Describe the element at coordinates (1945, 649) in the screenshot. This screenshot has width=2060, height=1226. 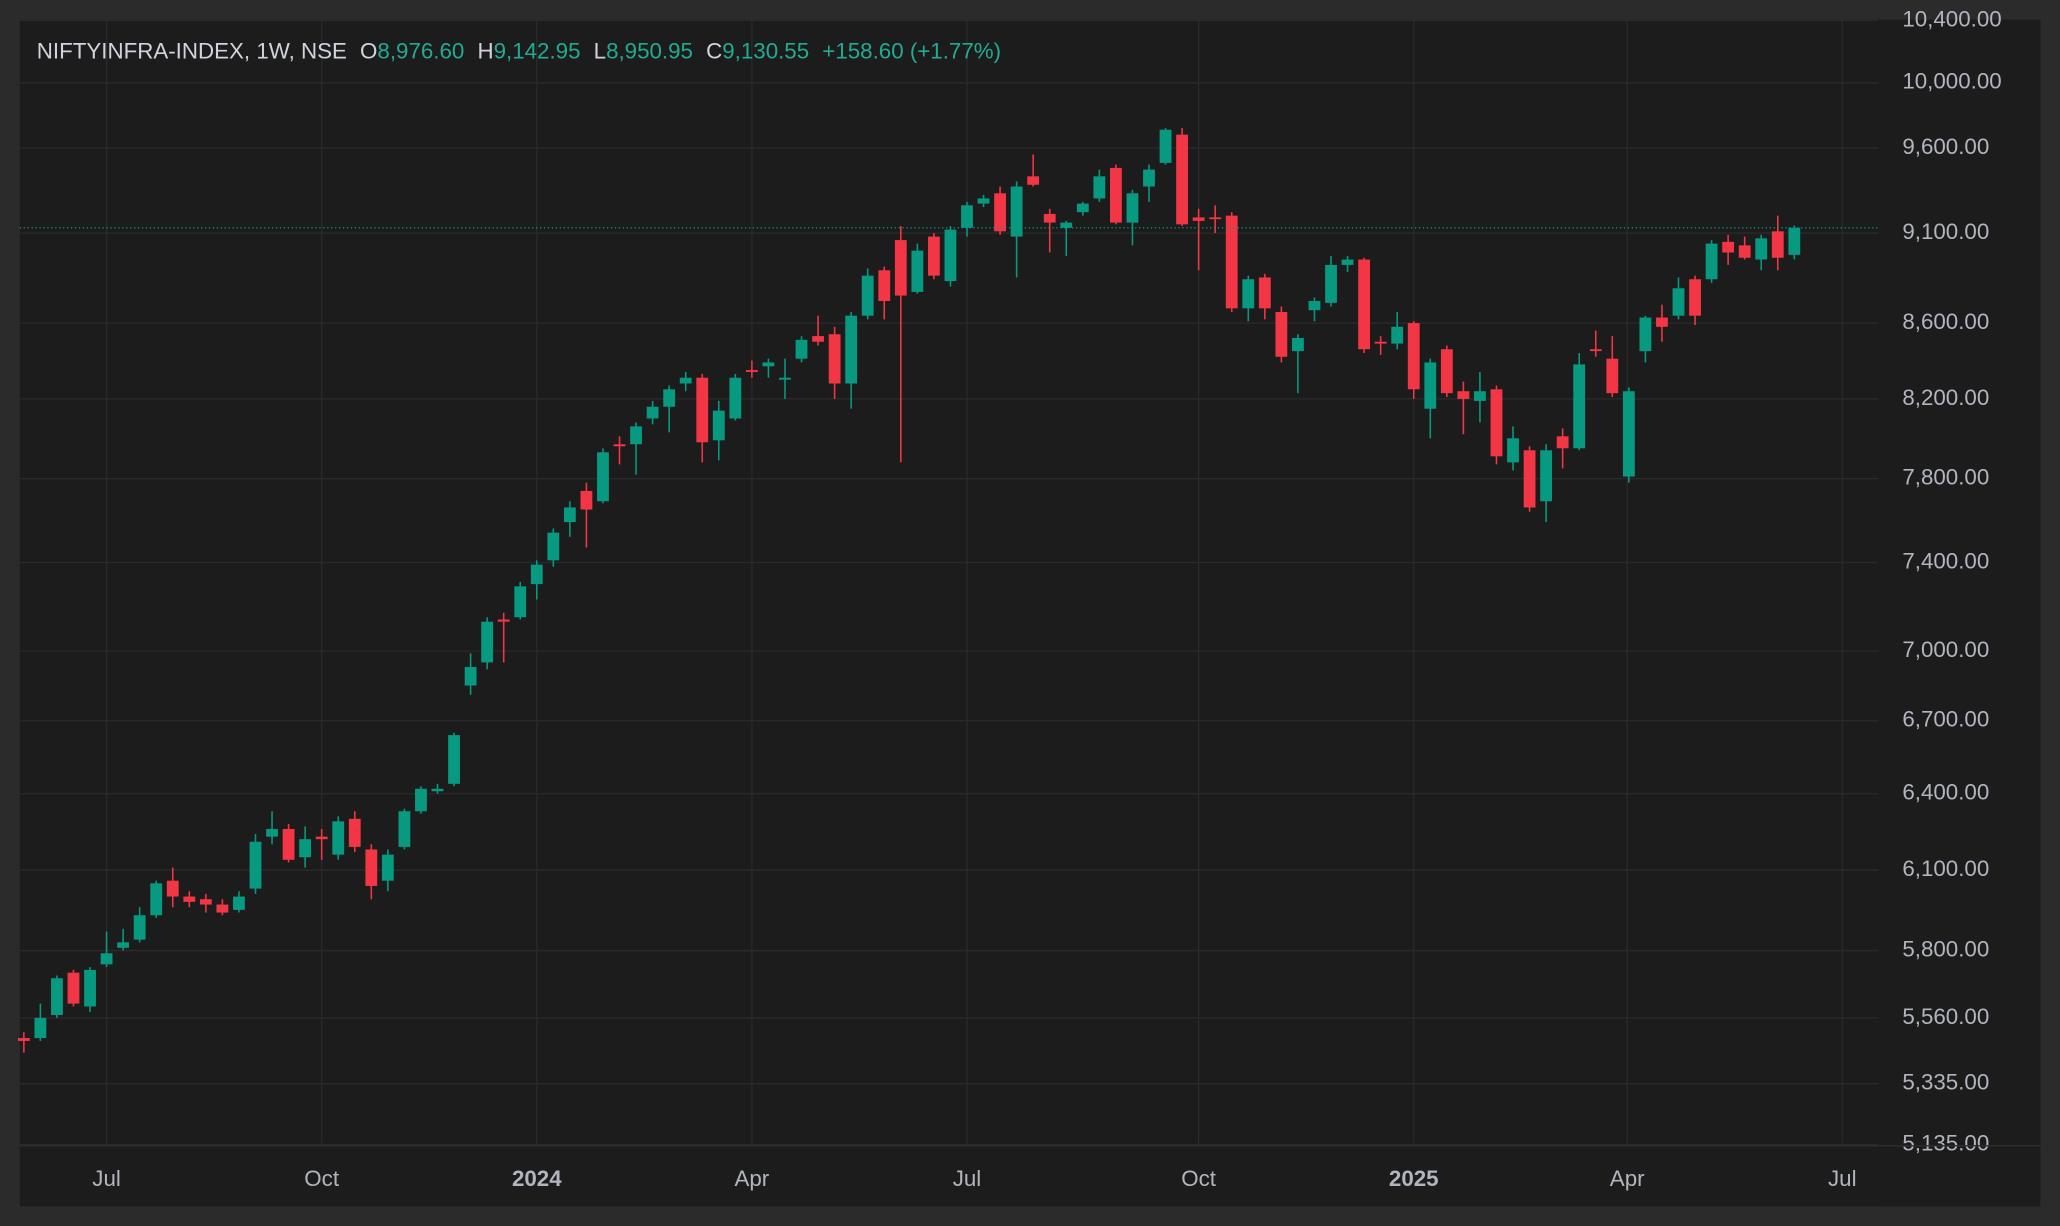
I see `y-tick-label: 7,000.00` at that location.